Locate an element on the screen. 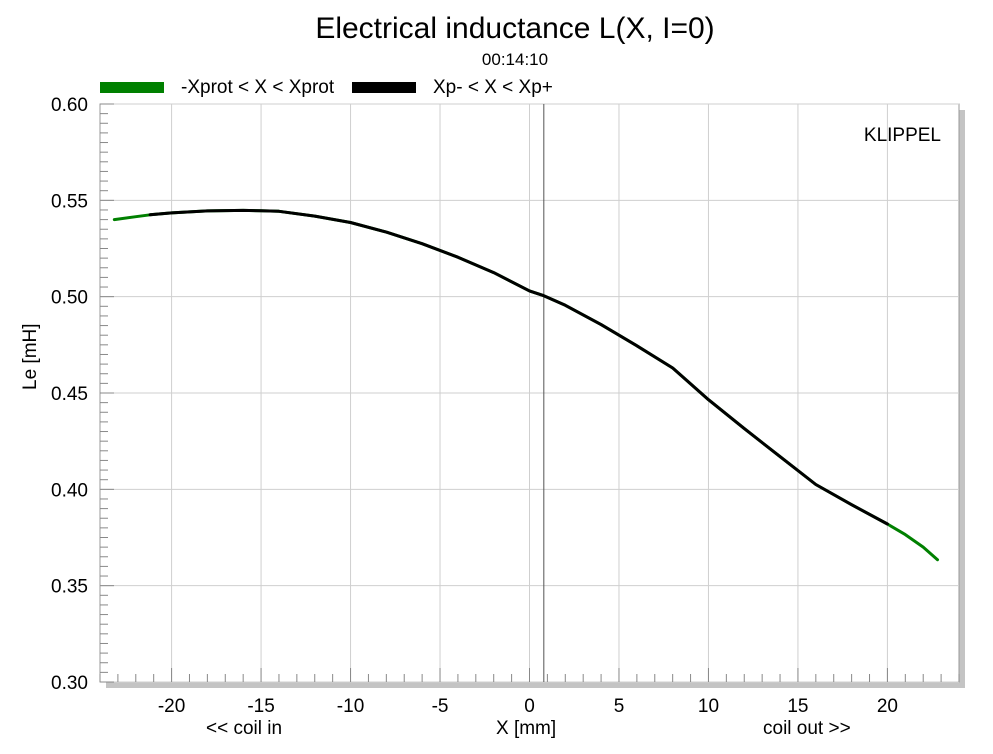  x-tick-label: 5 is located at coordinates (619, 706).